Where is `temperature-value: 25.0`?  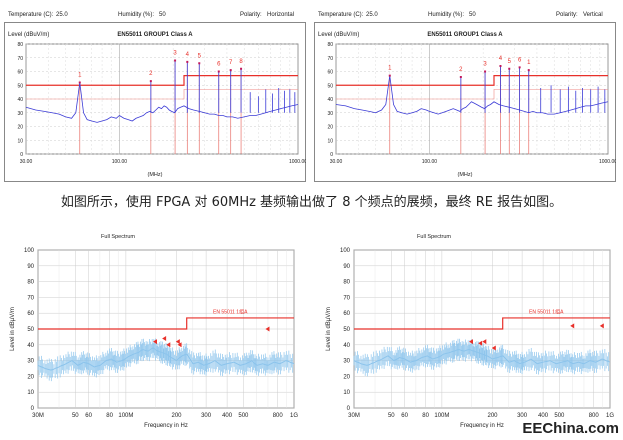 temperature-value: 25.0 is located at coordinates (62, 15).